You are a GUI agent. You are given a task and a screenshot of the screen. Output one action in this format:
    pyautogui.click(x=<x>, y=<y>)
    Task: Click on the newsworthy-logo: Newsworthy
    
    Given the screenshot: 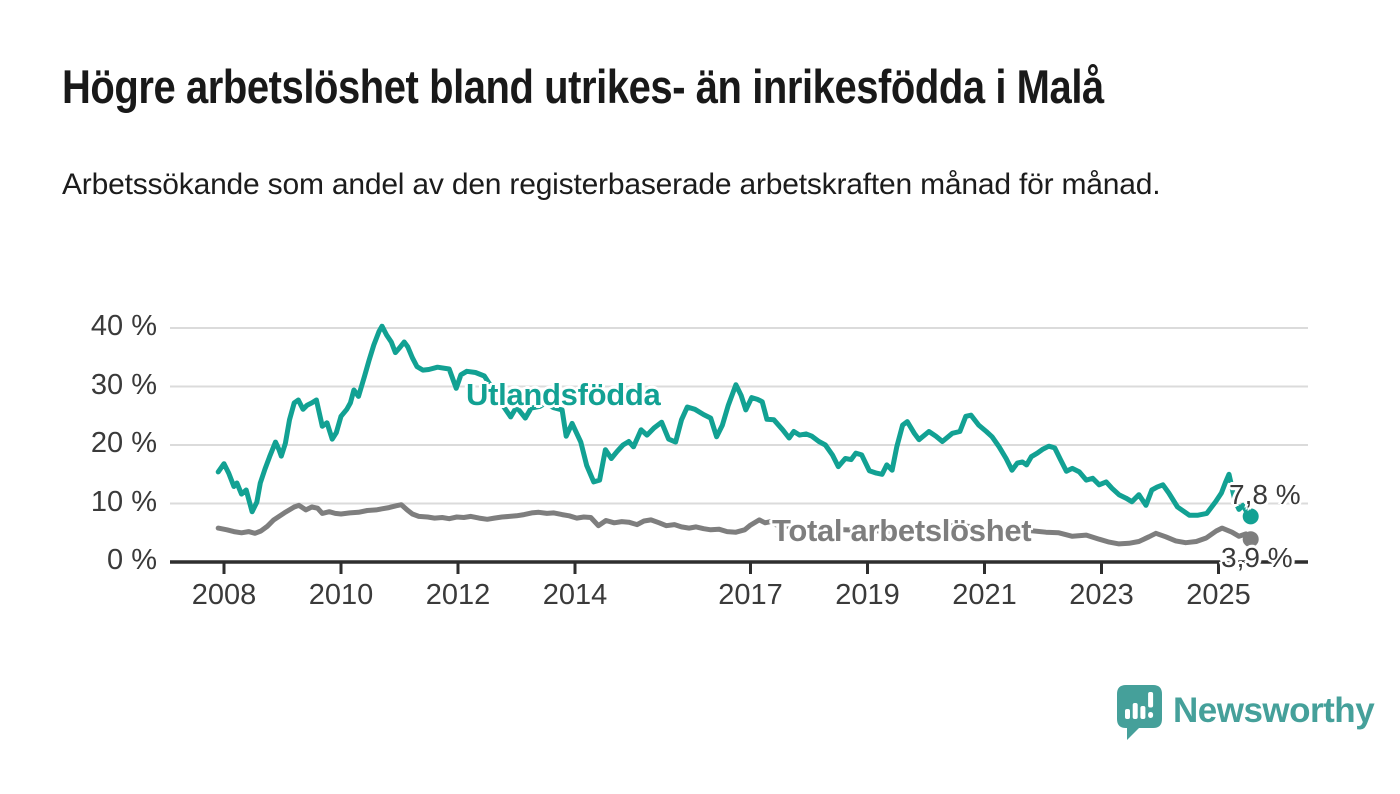 What is the action you would take?
    pyautogui.click(x=1245, y=713)
    